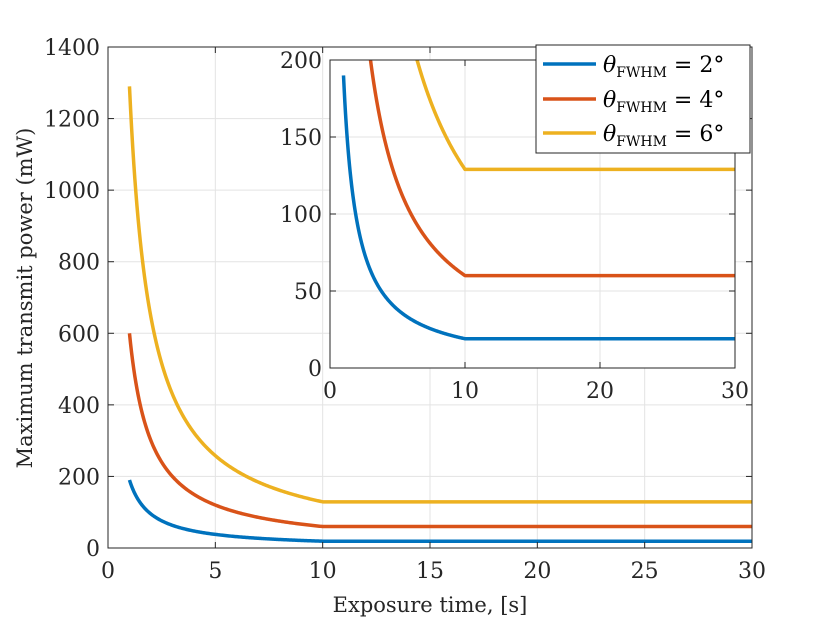 The height and width of the screenshot is (623, 830). What do you see at coordinates (79, 263) in the screenshot?
I see `y-tick-label: 800` at bounding box center [79, 263].